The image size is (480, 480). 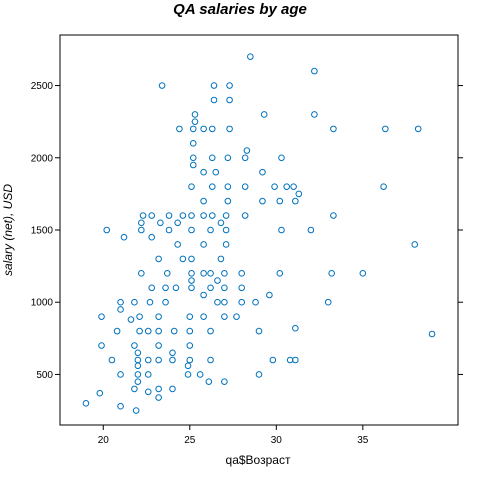 I want to click on x-tick-label: 25, so click(x=190, y=440).